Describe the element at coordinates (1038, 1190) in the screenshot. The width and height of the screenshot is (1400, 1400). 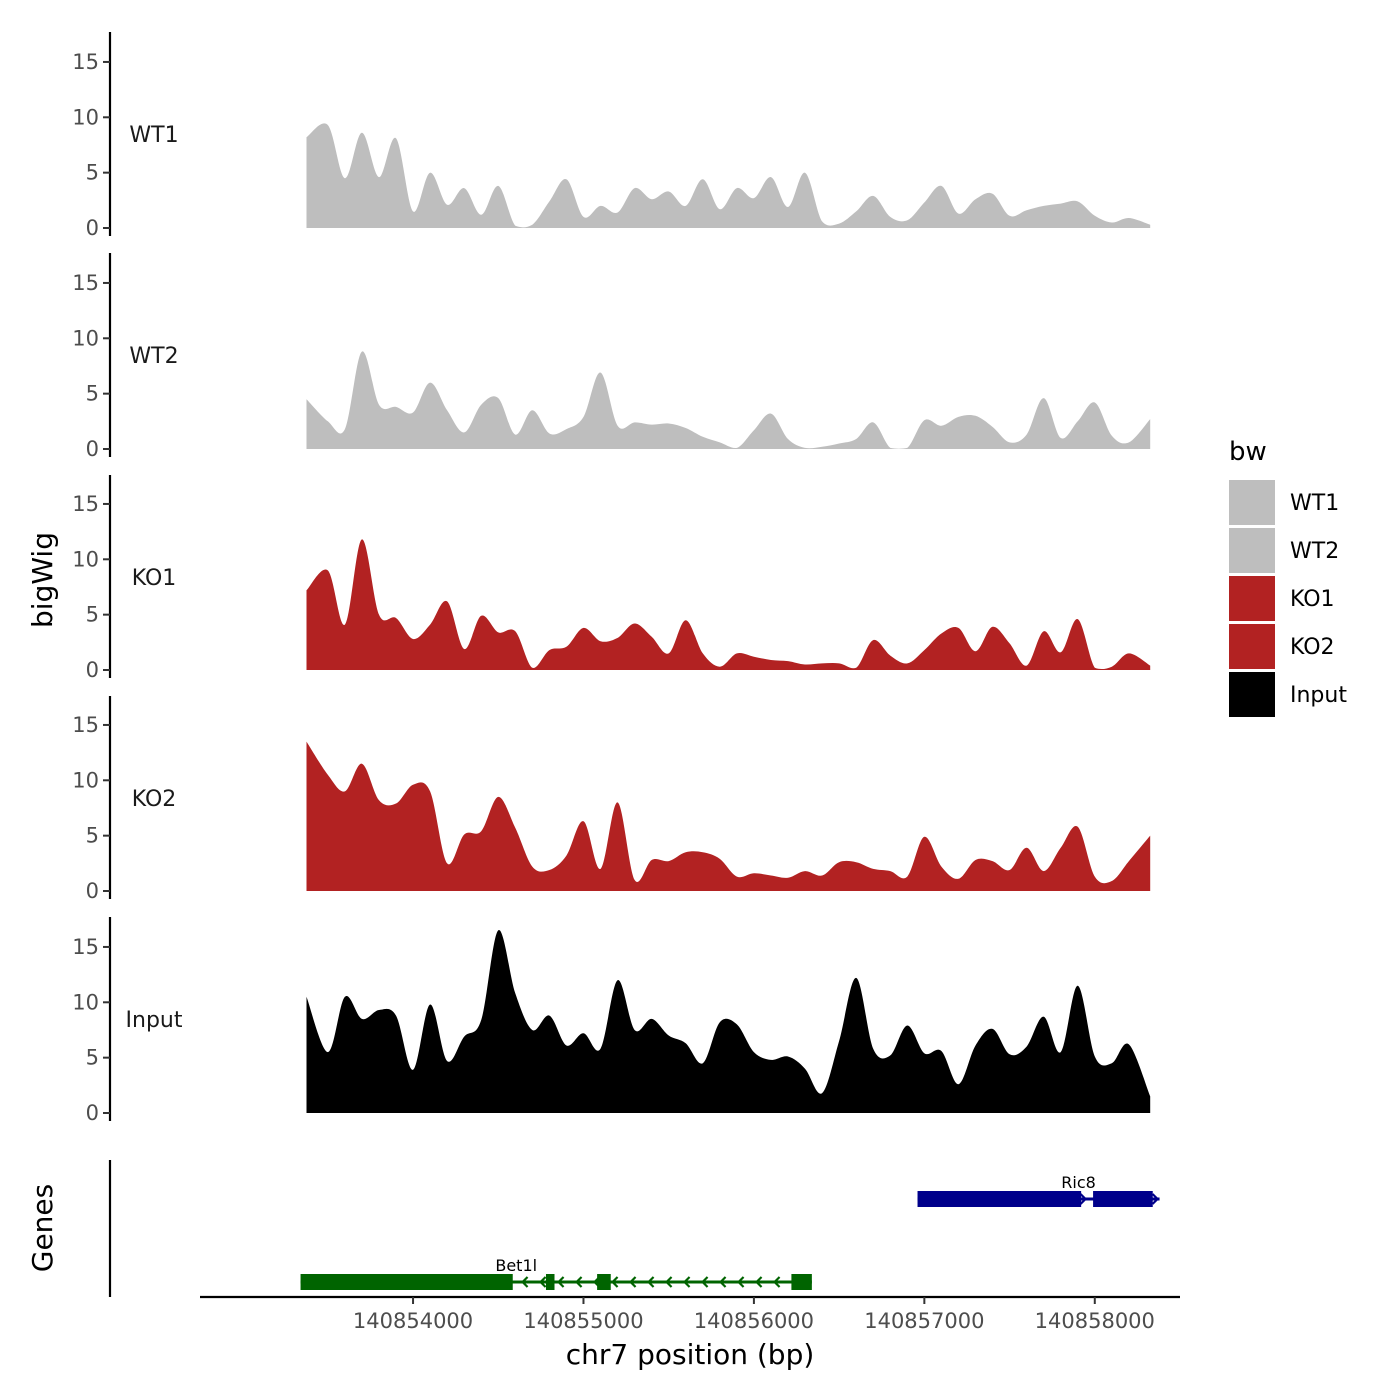
I see `gene-ric8: Ric8` at that location.